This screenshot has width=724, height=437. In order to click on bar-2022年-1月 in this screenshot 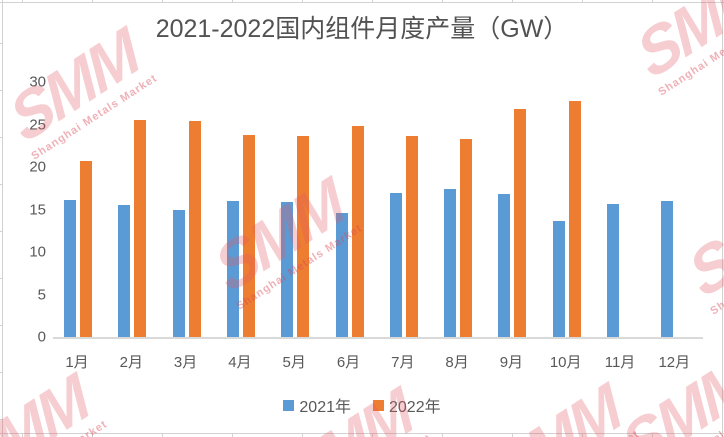, I will do `click(86, 249)`.